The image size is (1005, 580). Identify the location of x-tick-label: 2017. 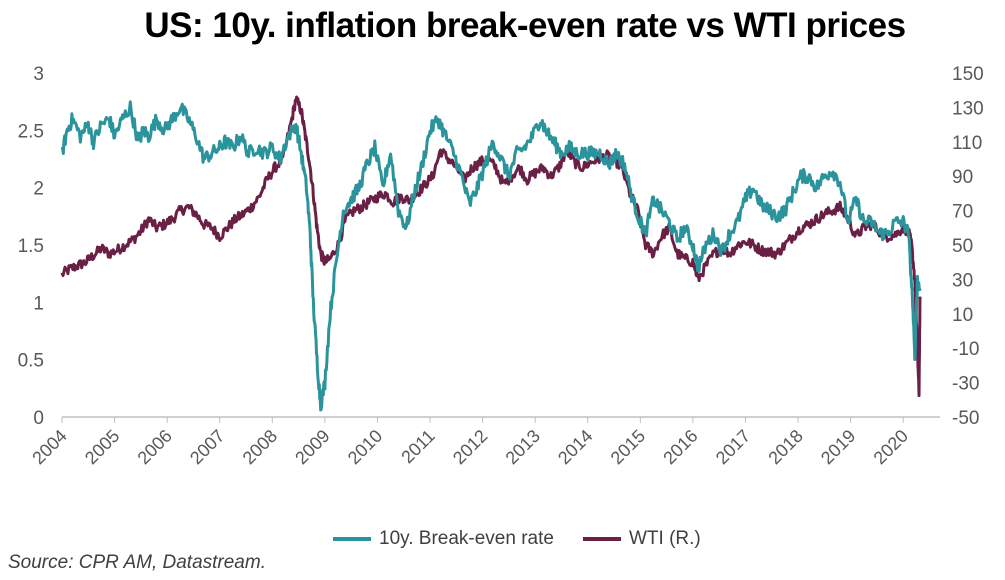
(733, 447).